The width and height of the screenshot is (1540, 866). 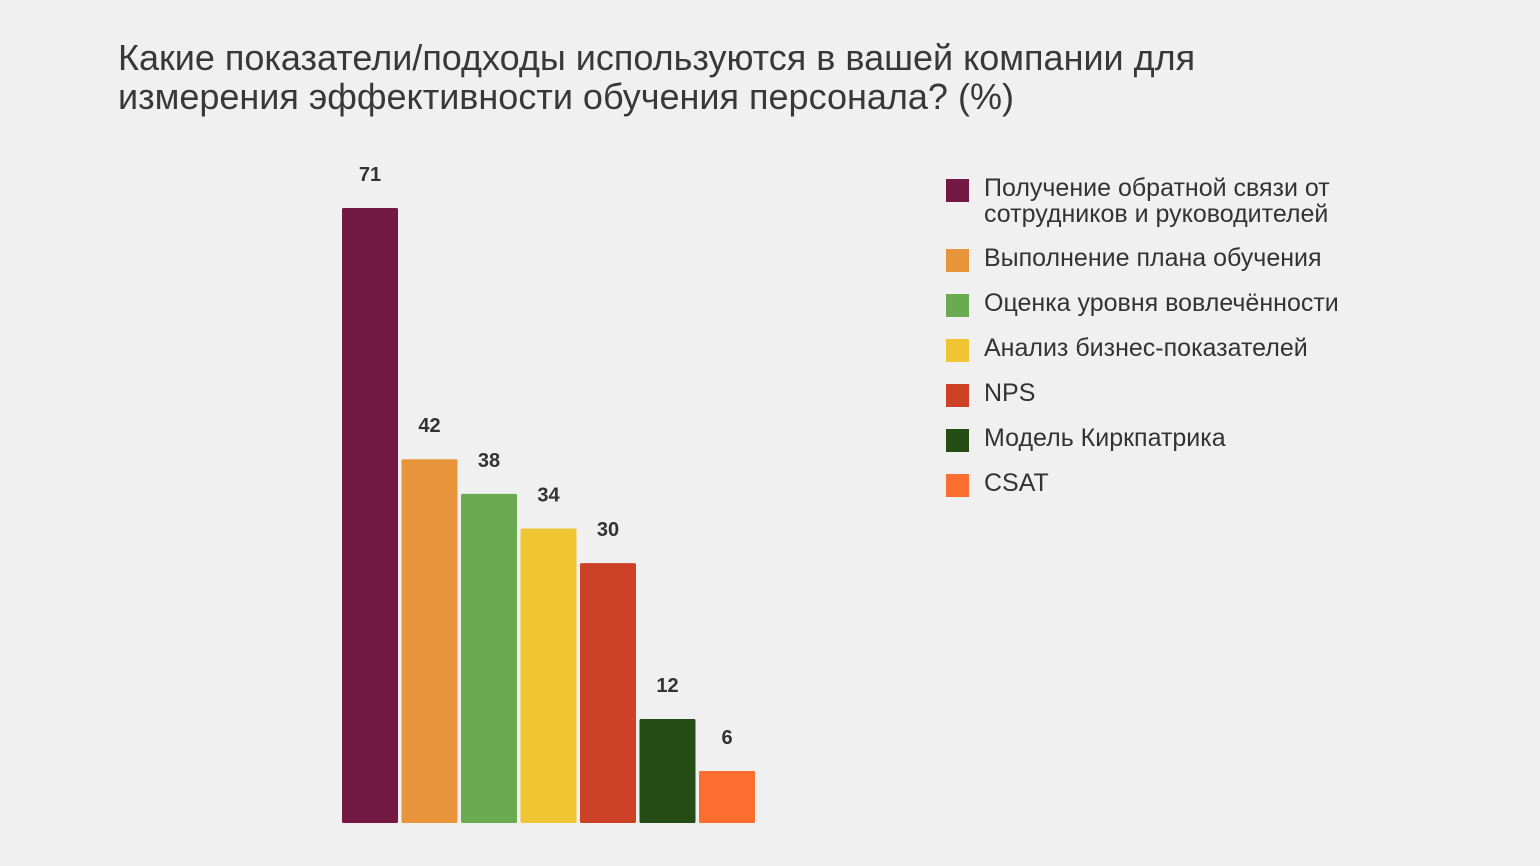 What do you see at coordinates (429, 426) in the screenshot?
I see `bar-value-label: 42` at bounding box center [429, 426].